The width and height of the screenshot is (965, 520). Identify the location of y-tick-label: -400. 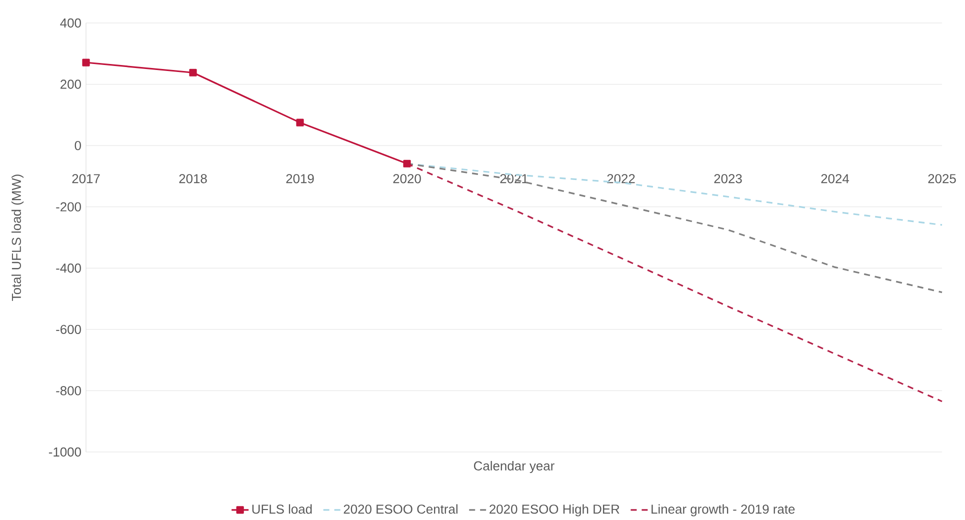
(68, 268).